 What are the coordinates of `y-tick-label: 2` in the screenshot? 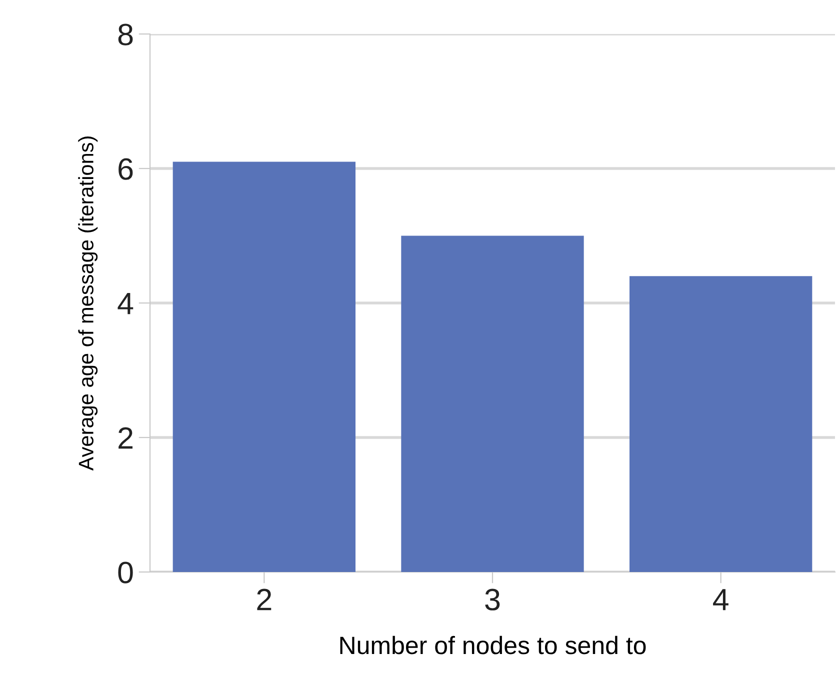 It's located at (125, 438).